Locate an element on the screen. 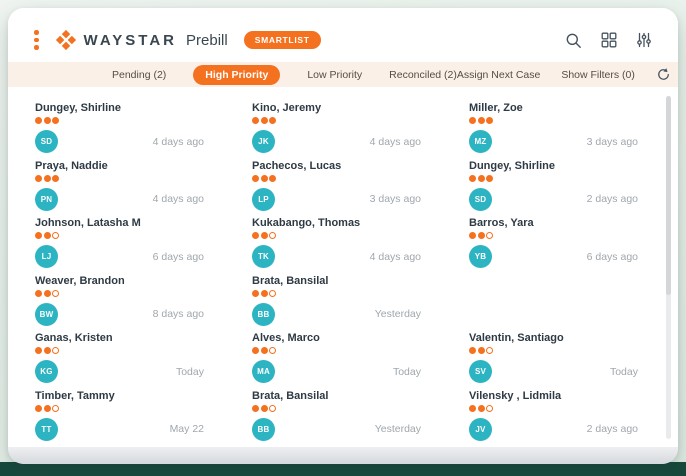 The width and height of the screenshot is (686, 476). refresh-icon is located at coordinates (663, 74).